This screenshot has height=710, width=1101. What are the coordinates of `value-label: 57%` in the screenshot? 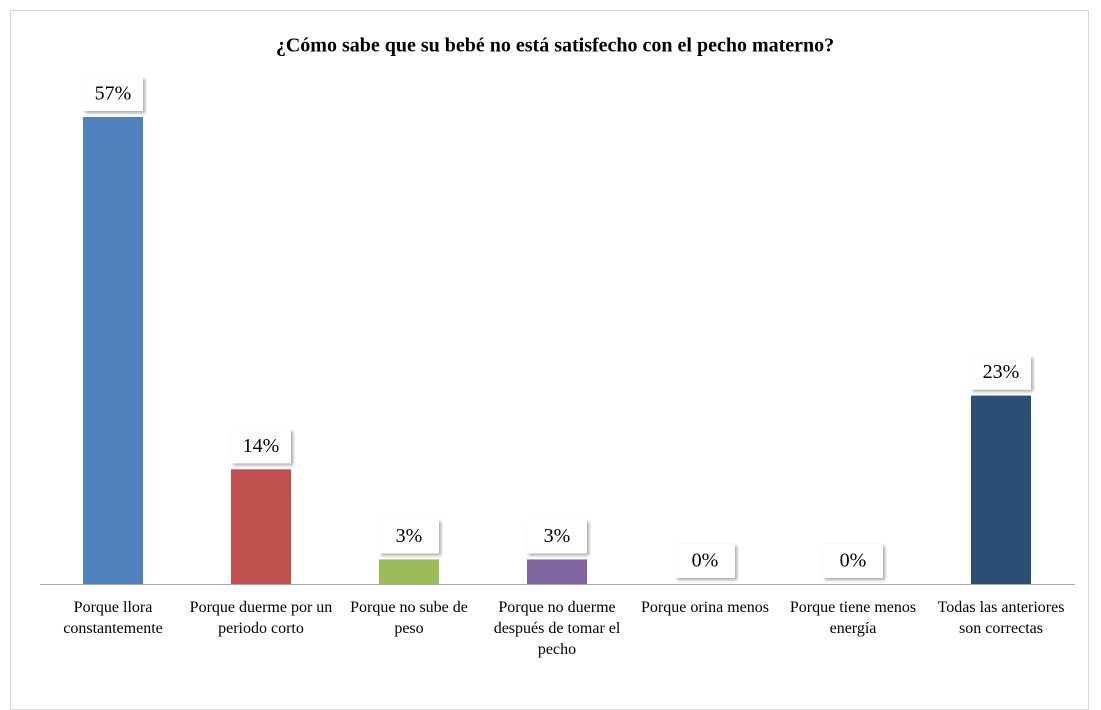 It's located at (113, 94).